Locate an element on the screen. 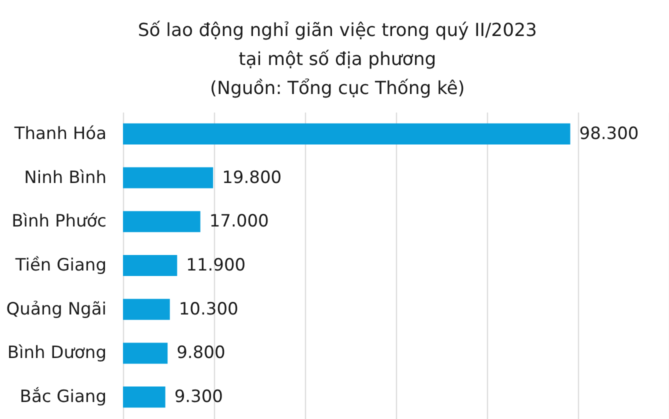 This screenshot has width=669, height=419. data-label: 19.800 is located at coordinates (252, 178).